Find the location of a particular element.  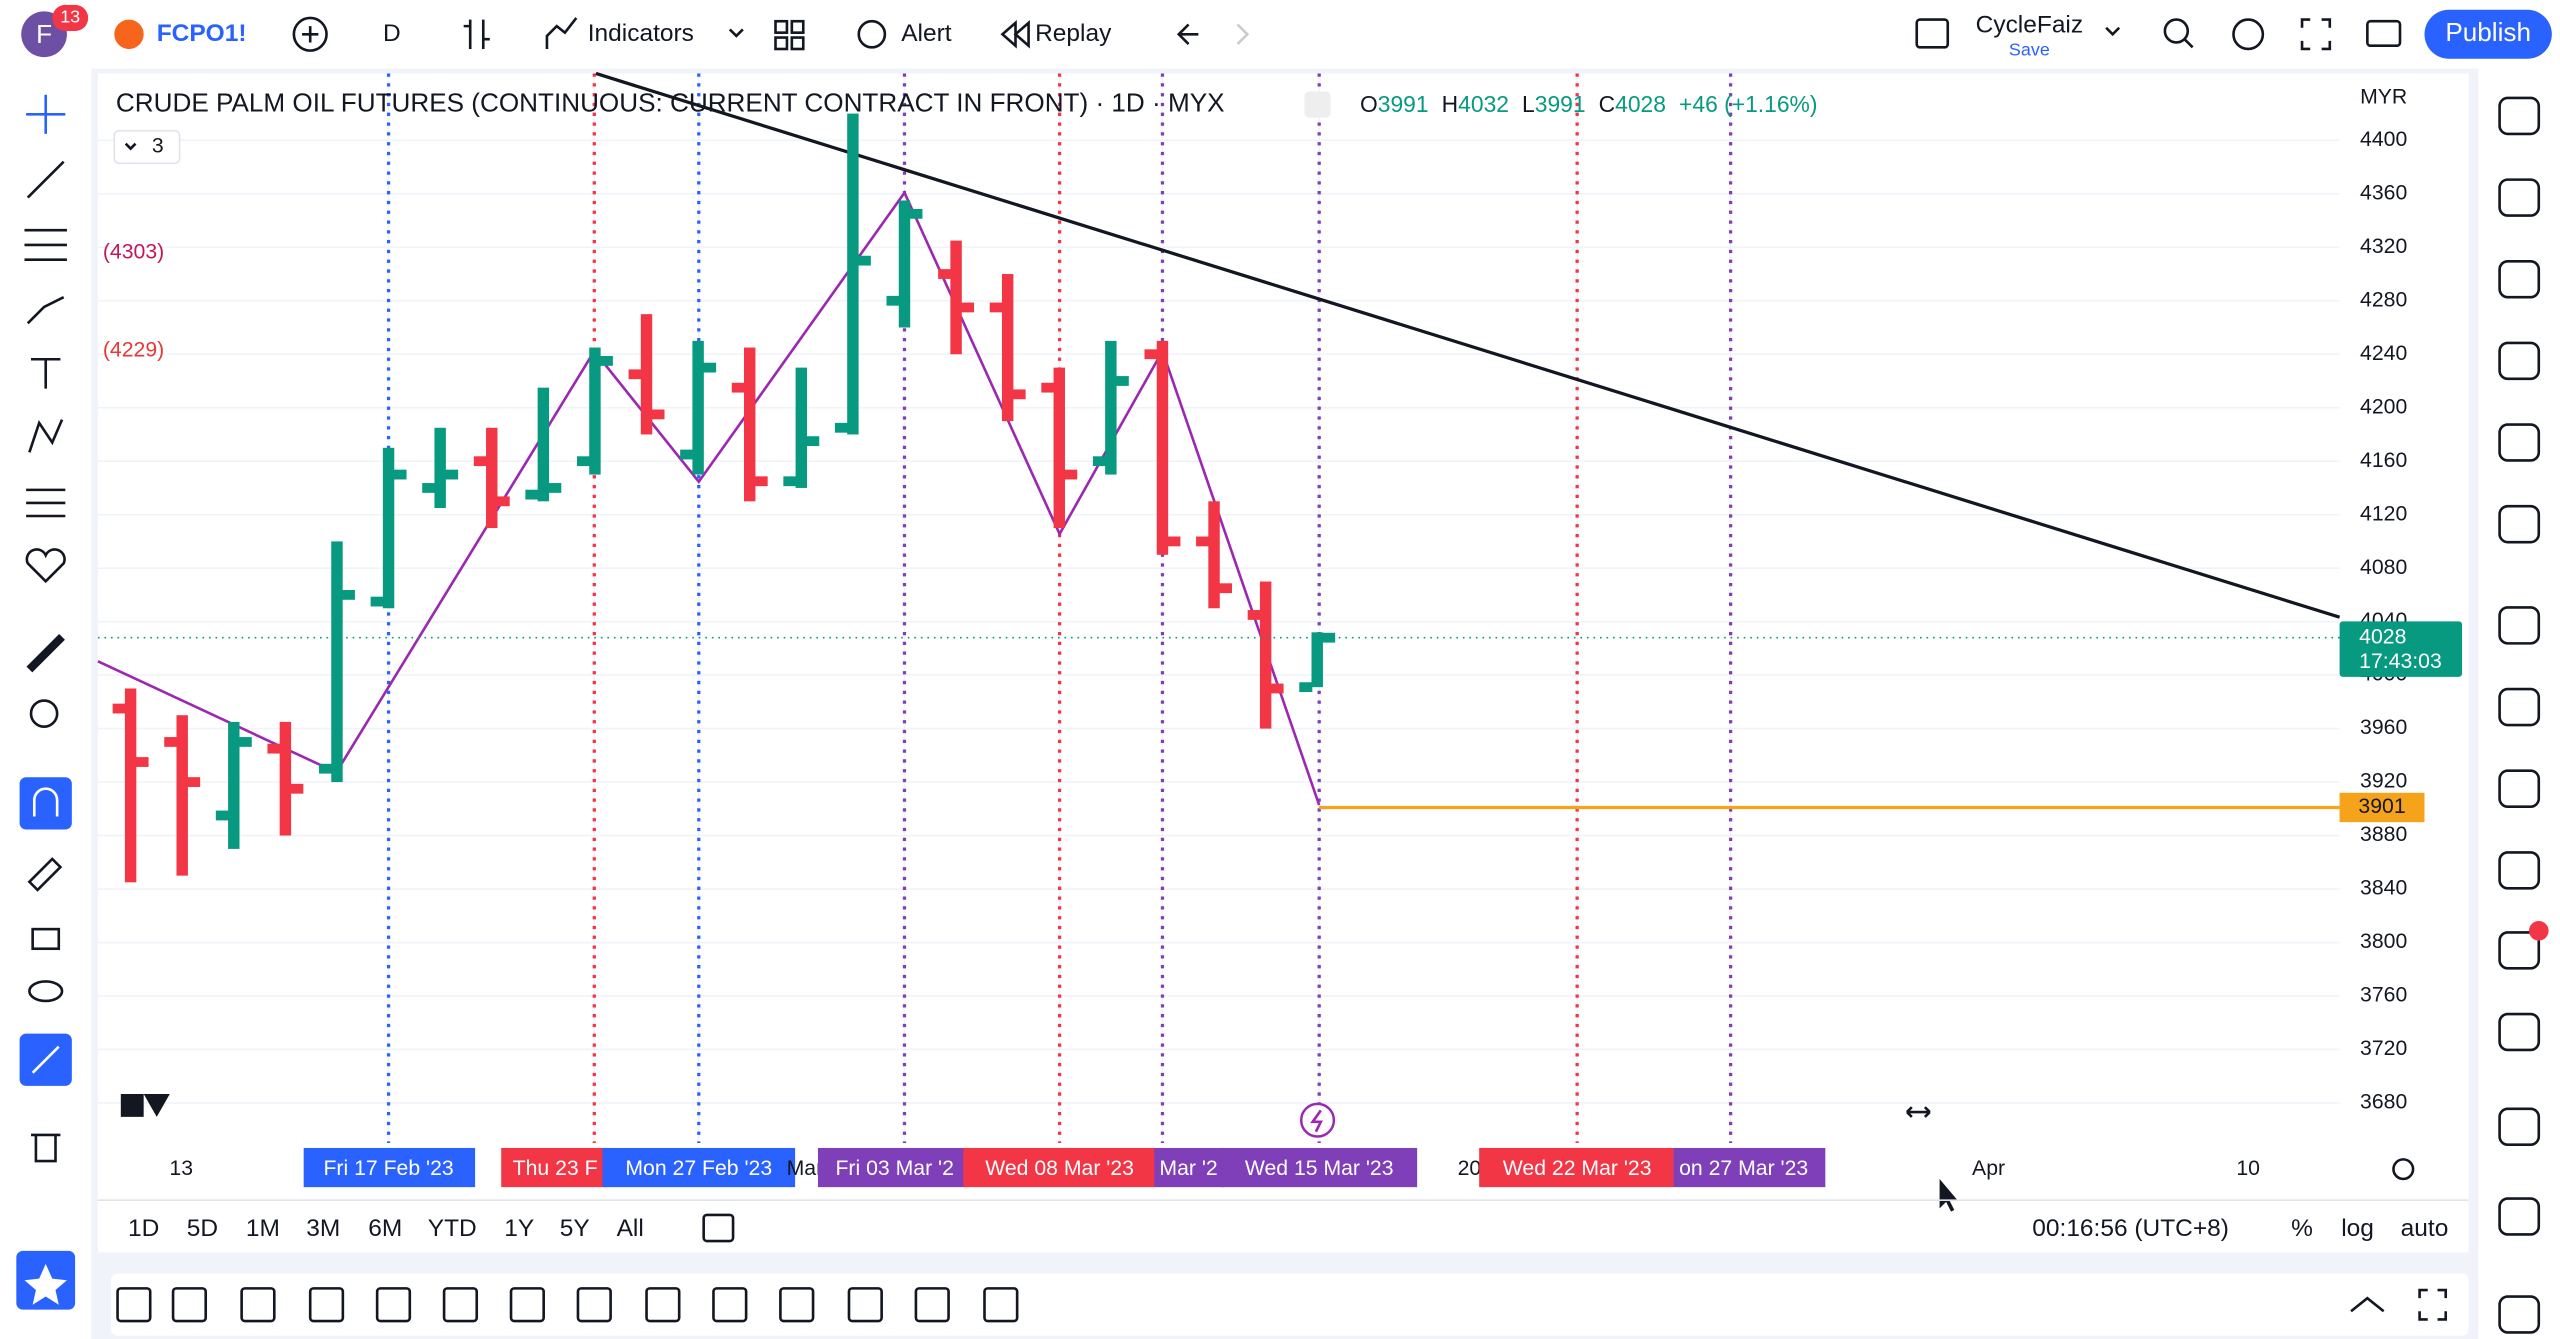

brush-tool is located at coordinates (45, 310).